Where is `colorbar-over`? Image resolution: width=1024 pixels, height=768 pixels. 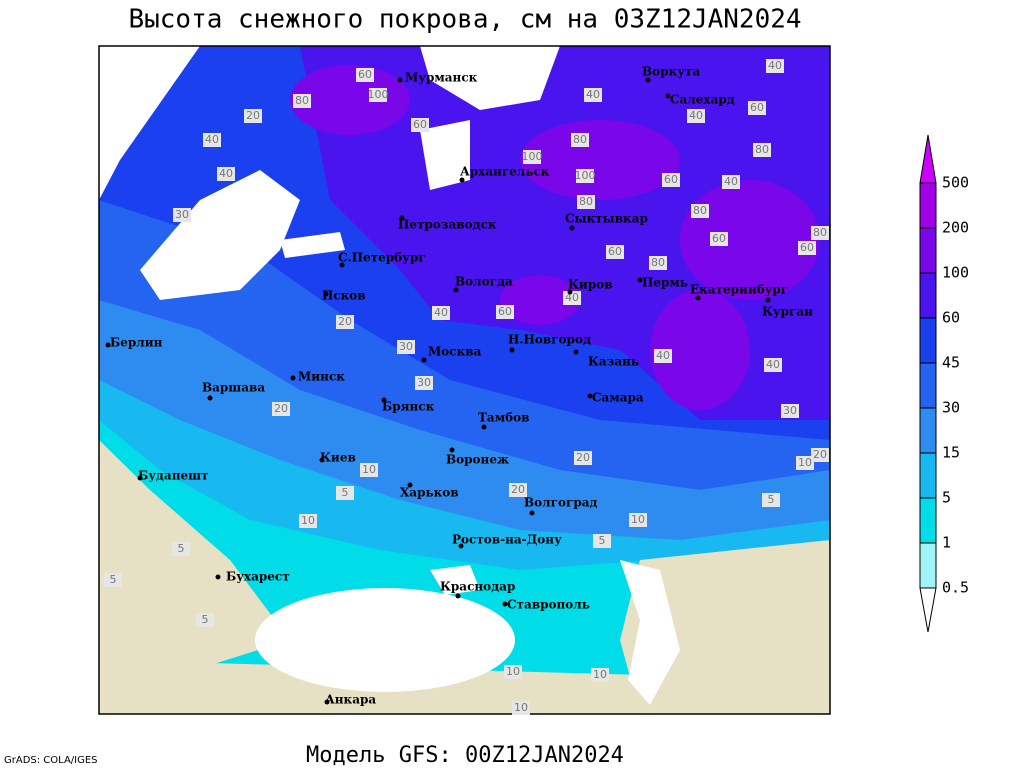
colorbar-over is located at coordinates (928, 159).